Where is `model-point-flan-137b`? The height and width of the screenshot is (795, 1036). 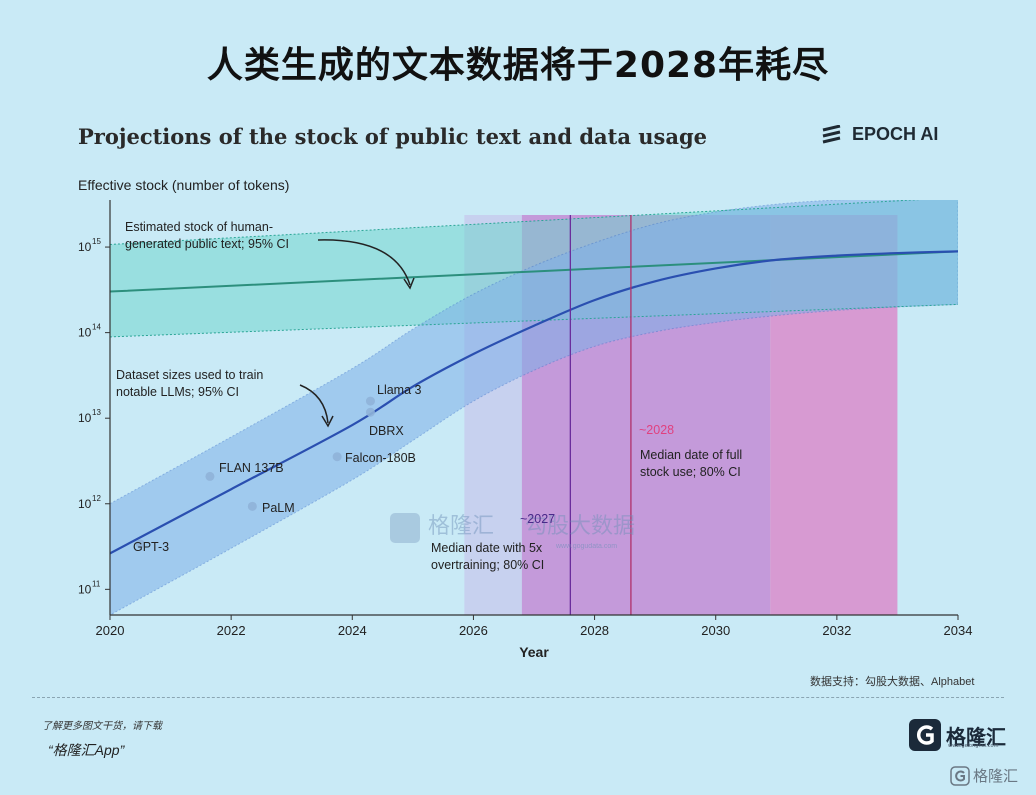 model-point-flan-137b is located at coordinates (210, 476).